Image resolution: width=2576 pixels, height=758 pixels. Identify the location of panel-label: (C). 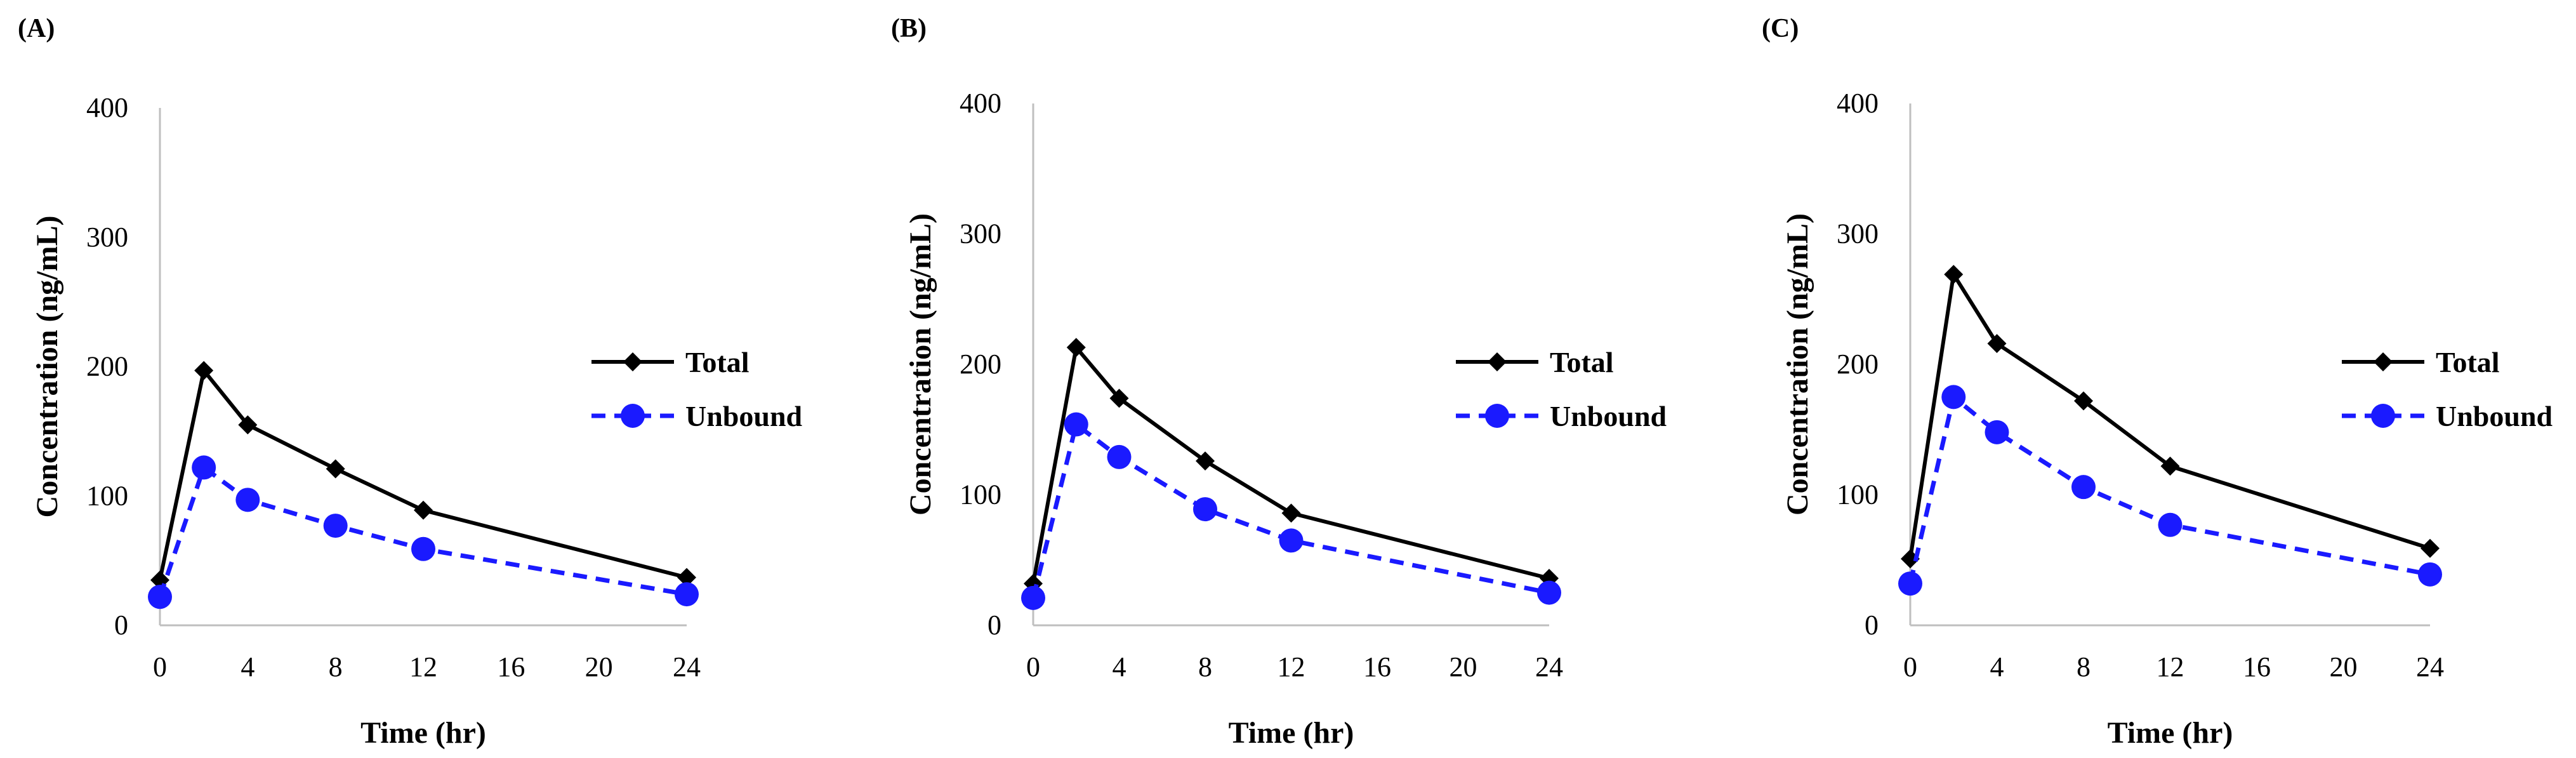
(1780, 28).